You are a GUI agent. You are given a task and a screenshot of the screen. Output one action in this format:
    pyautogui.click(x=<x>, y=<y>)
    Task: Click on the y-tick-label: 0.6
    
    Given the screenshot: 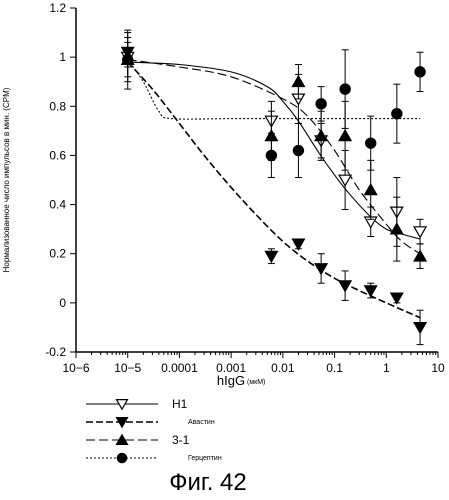 What is the action you would take?
    pyautogui.click(x=57, y=155)
    